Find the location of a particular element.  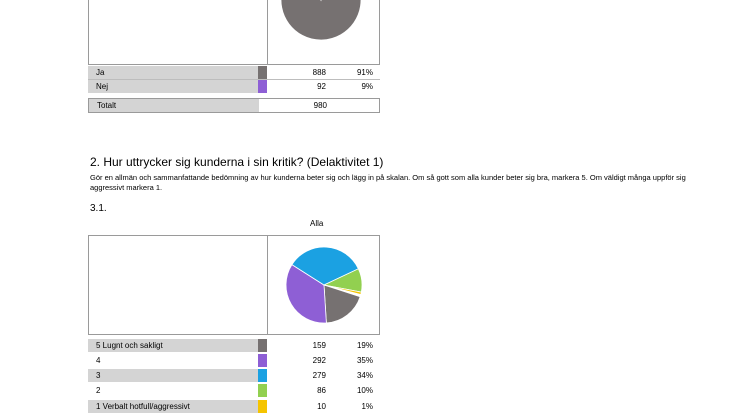

row-count: 292 is located at coordinates (319, 360).